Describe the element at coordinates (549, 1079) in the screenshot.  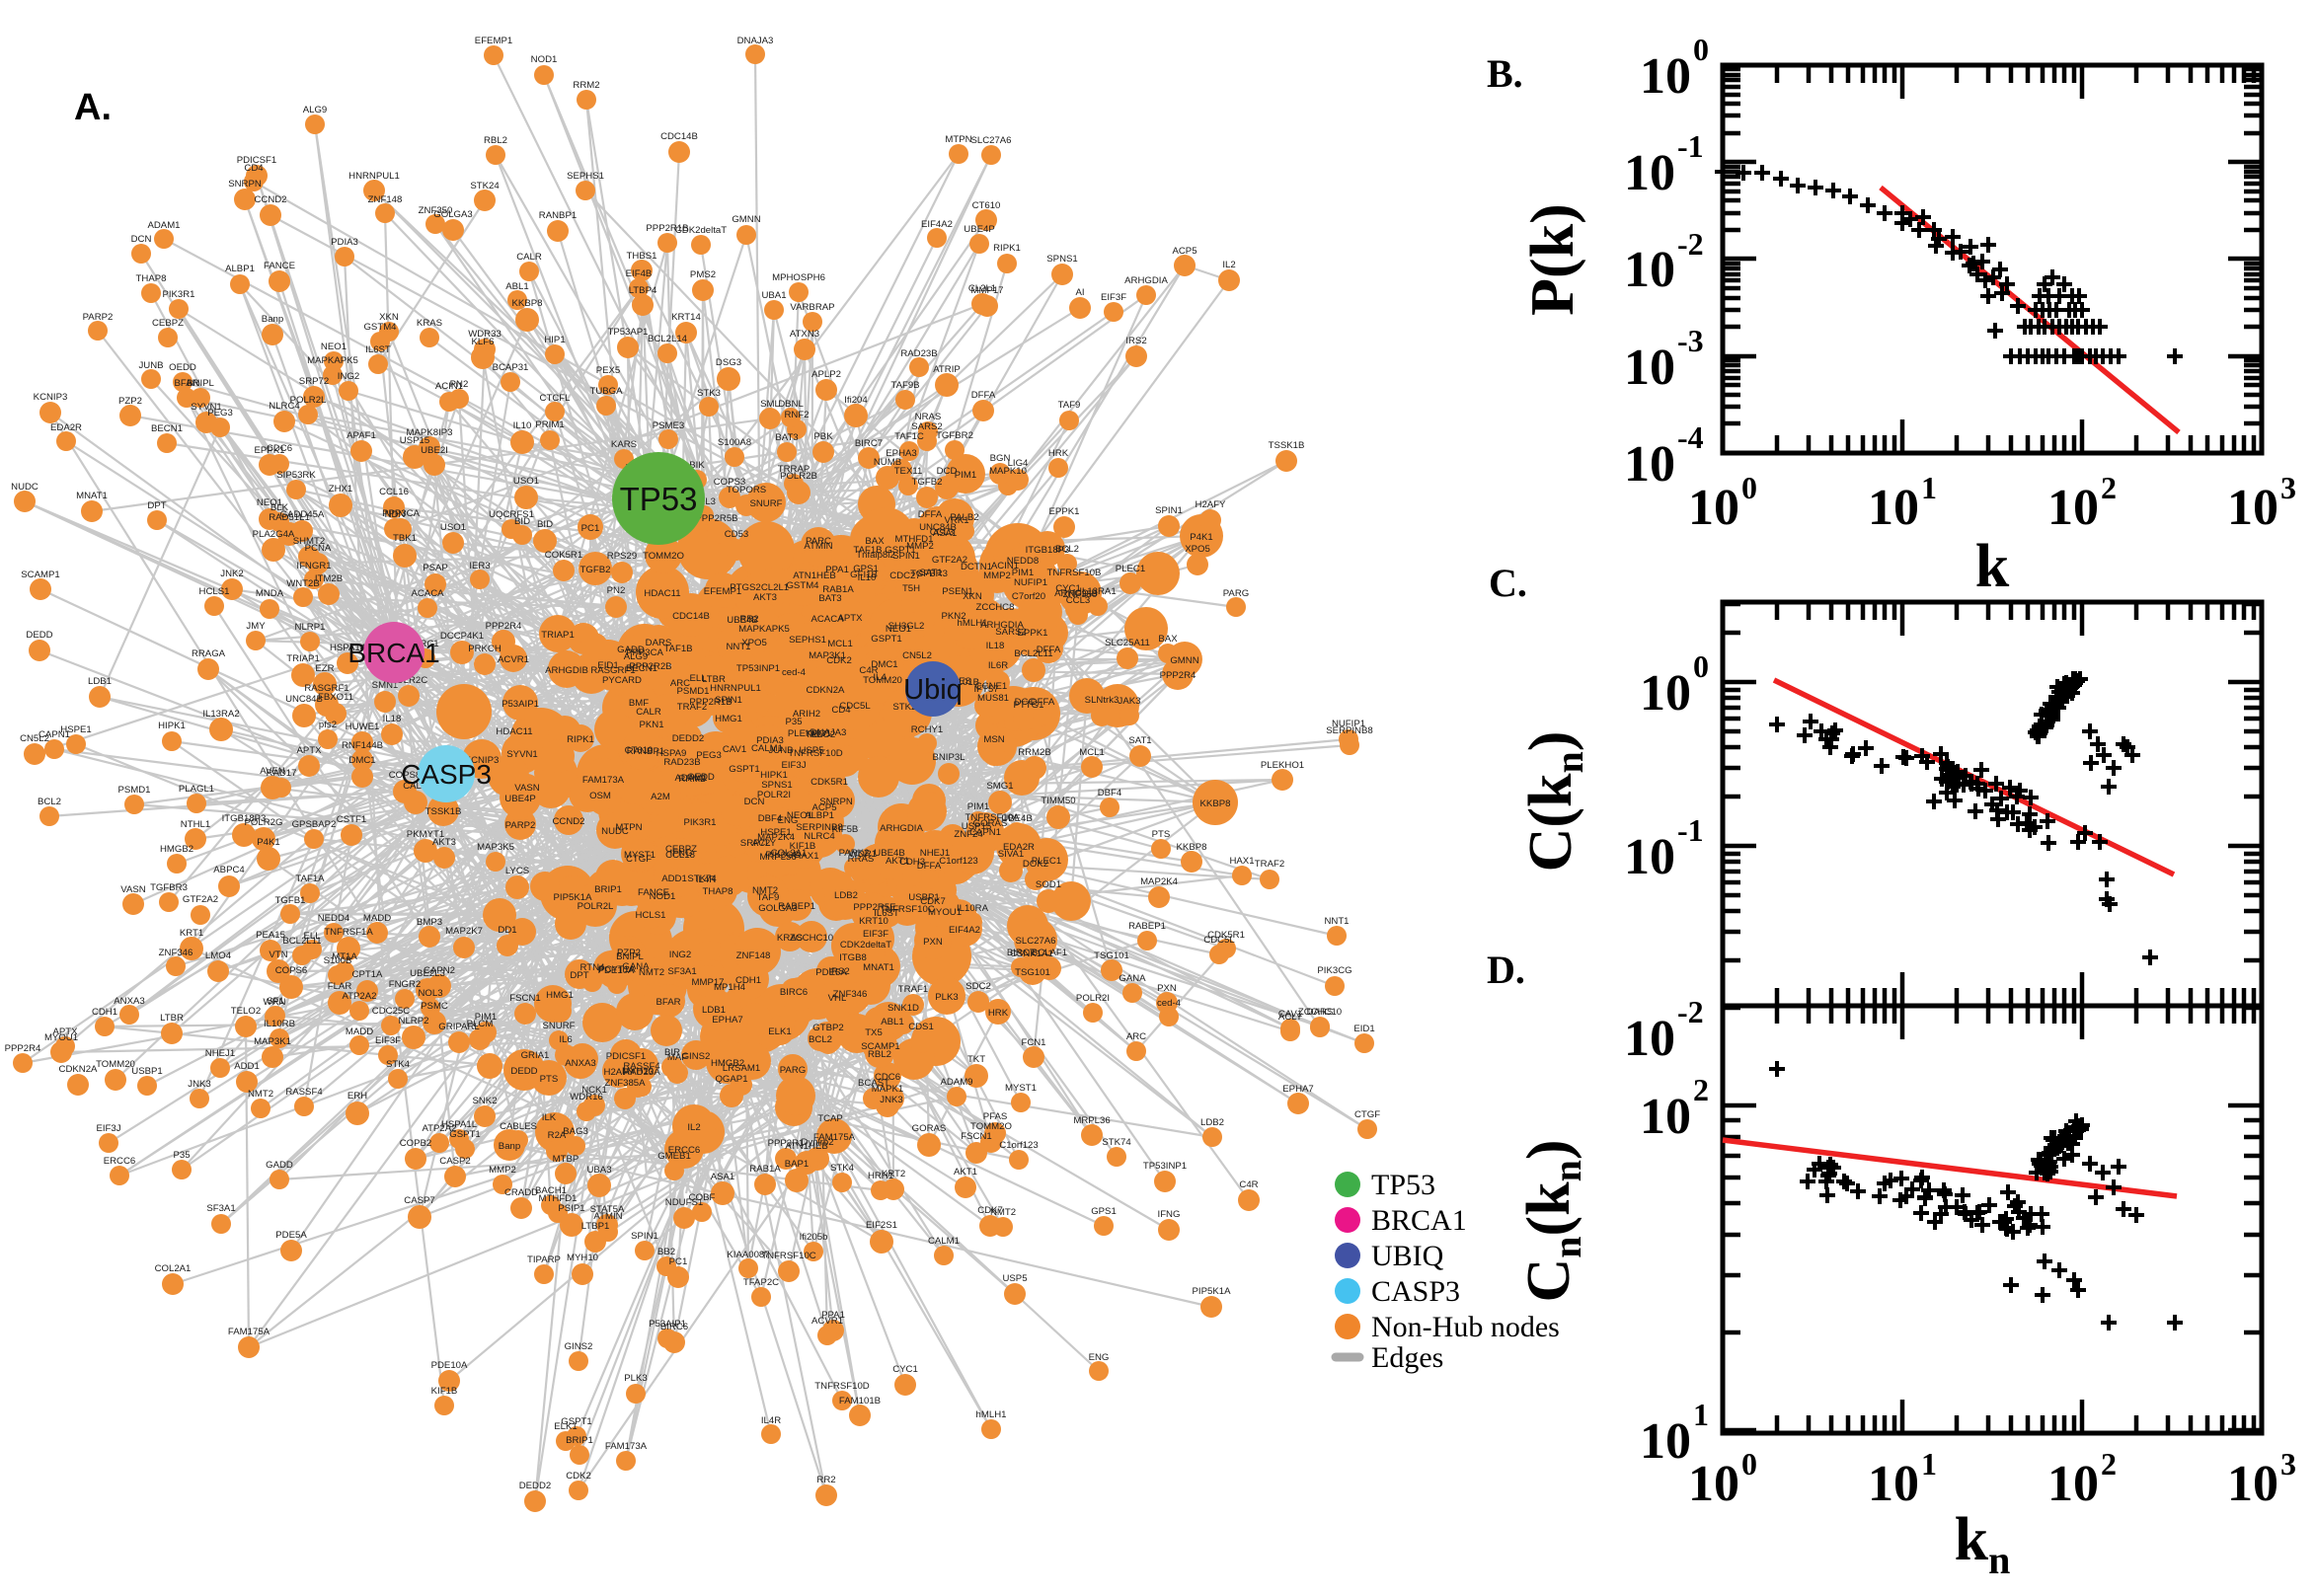
I see `svg-text: PTS` at that location.